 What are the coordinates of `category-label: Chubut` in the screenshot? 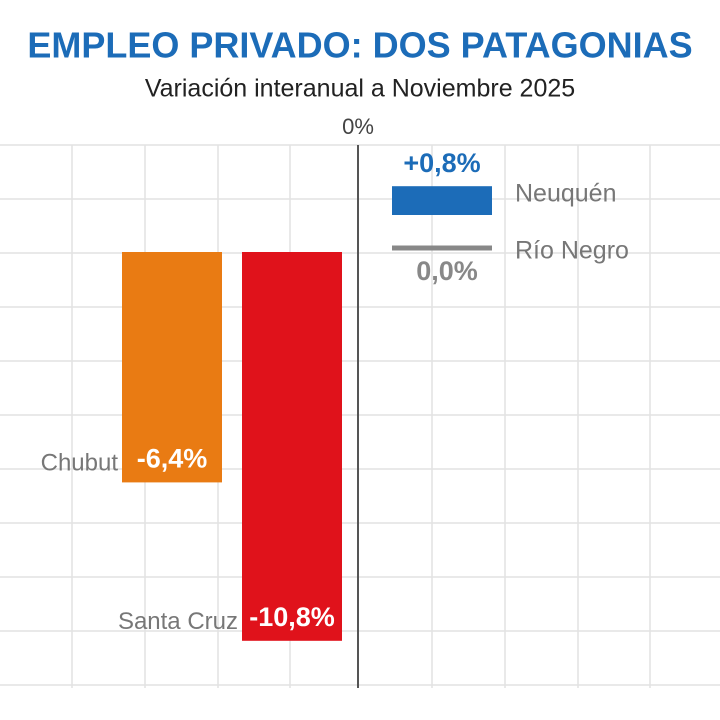 It's located at (80, 463).